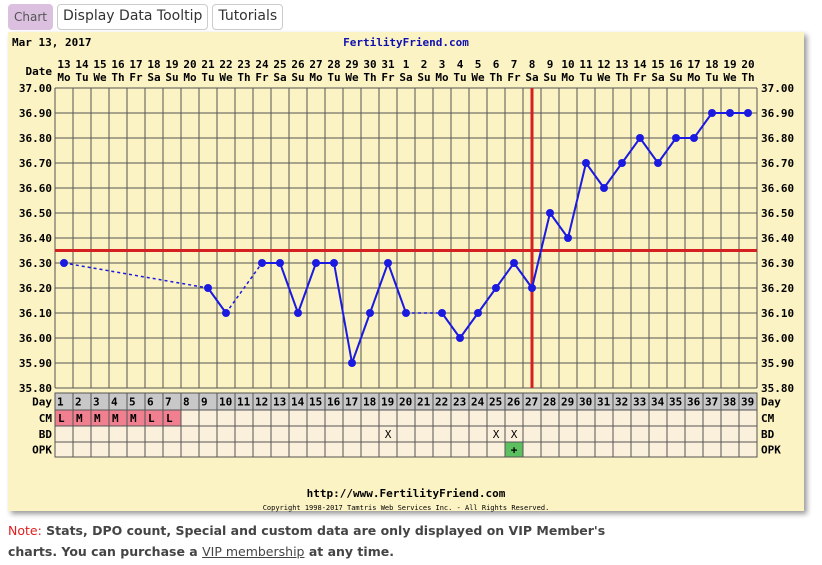 The height and width of the screenshot is (565, 822). Describe the element at coordinates (81, 77) in the screenshot. I see `date-label-weekday: Tu` at that location.